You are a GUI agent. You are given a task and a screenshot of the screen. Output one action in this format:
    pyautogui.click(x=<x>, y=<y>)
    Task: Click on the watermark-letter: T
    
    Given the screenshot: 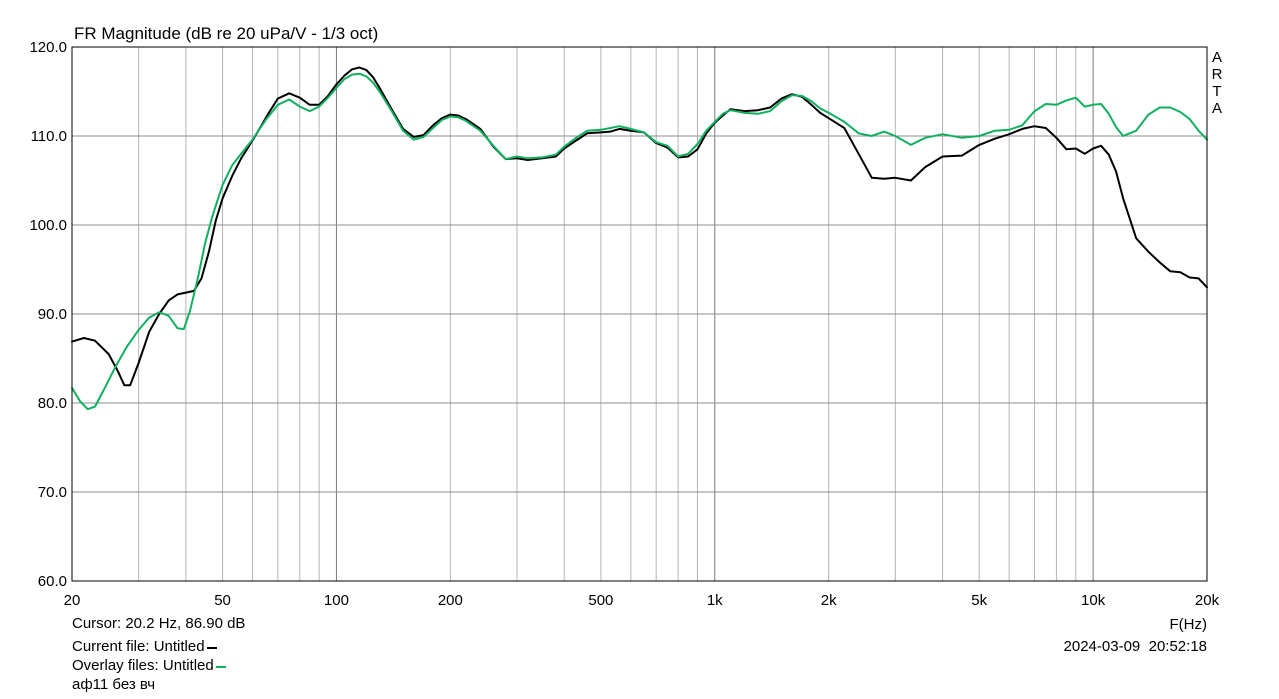 What is the action you would take?
    pyautogui.click(x=1216, y=91)
    